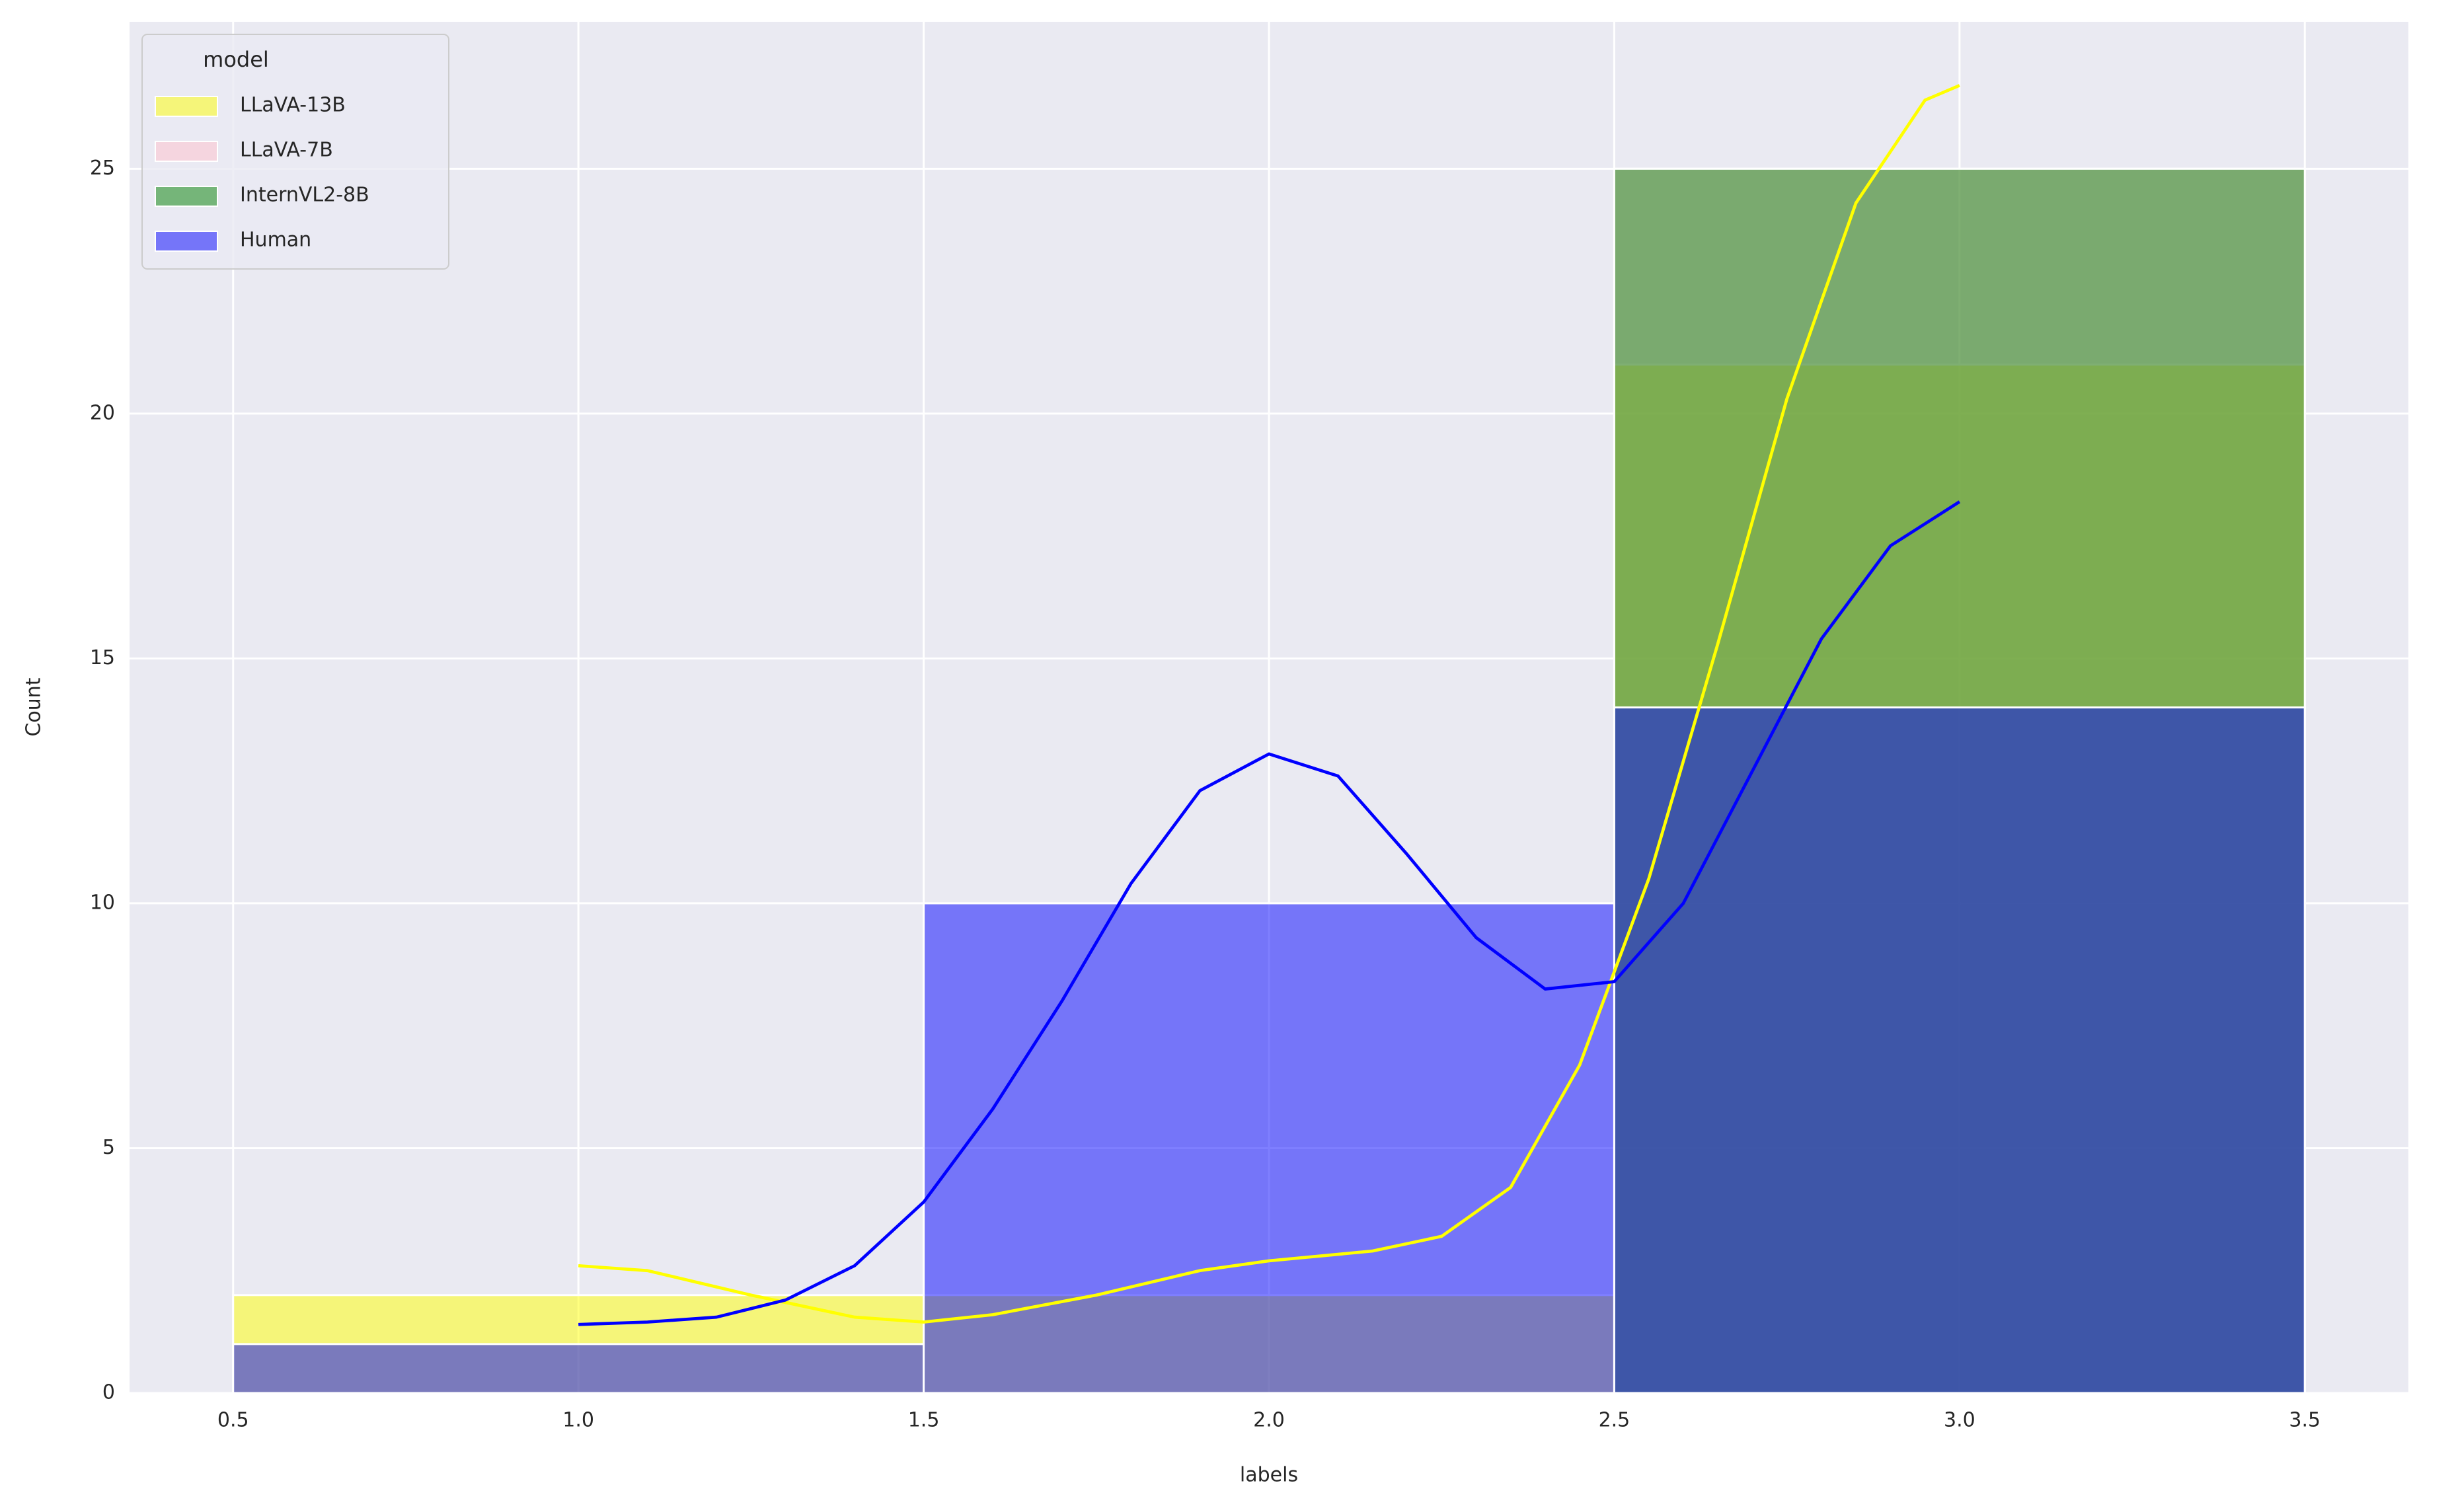 This screenshot has width=2452, height=1512. Describe the element at coordinates (102, 413) in the screenshot. I see `y-tick-label: 20` at that location.